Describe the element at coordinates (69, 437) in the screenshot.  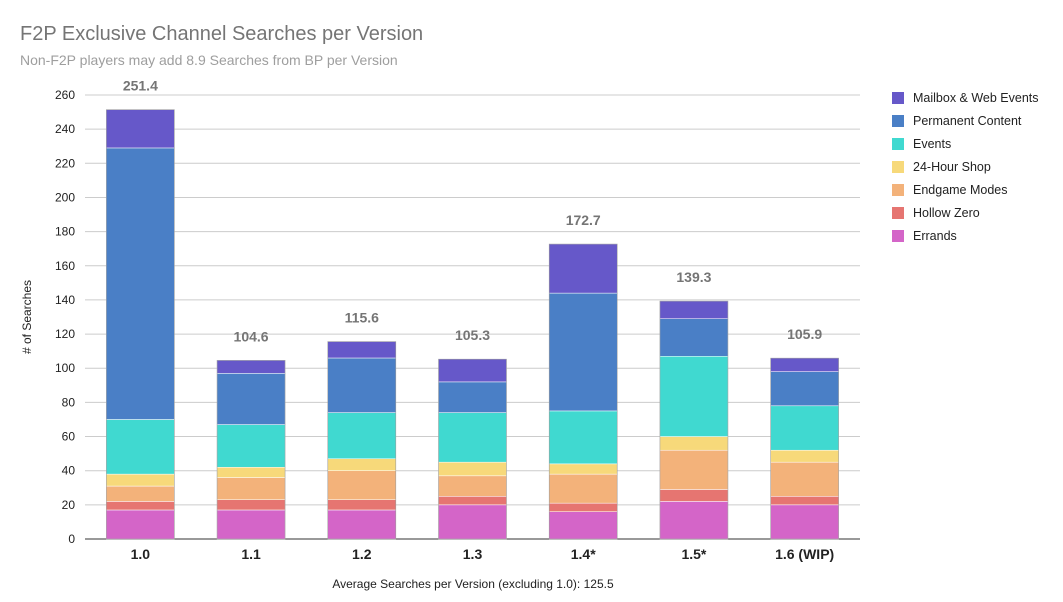
I see `y-tick-label: 60` at that location.